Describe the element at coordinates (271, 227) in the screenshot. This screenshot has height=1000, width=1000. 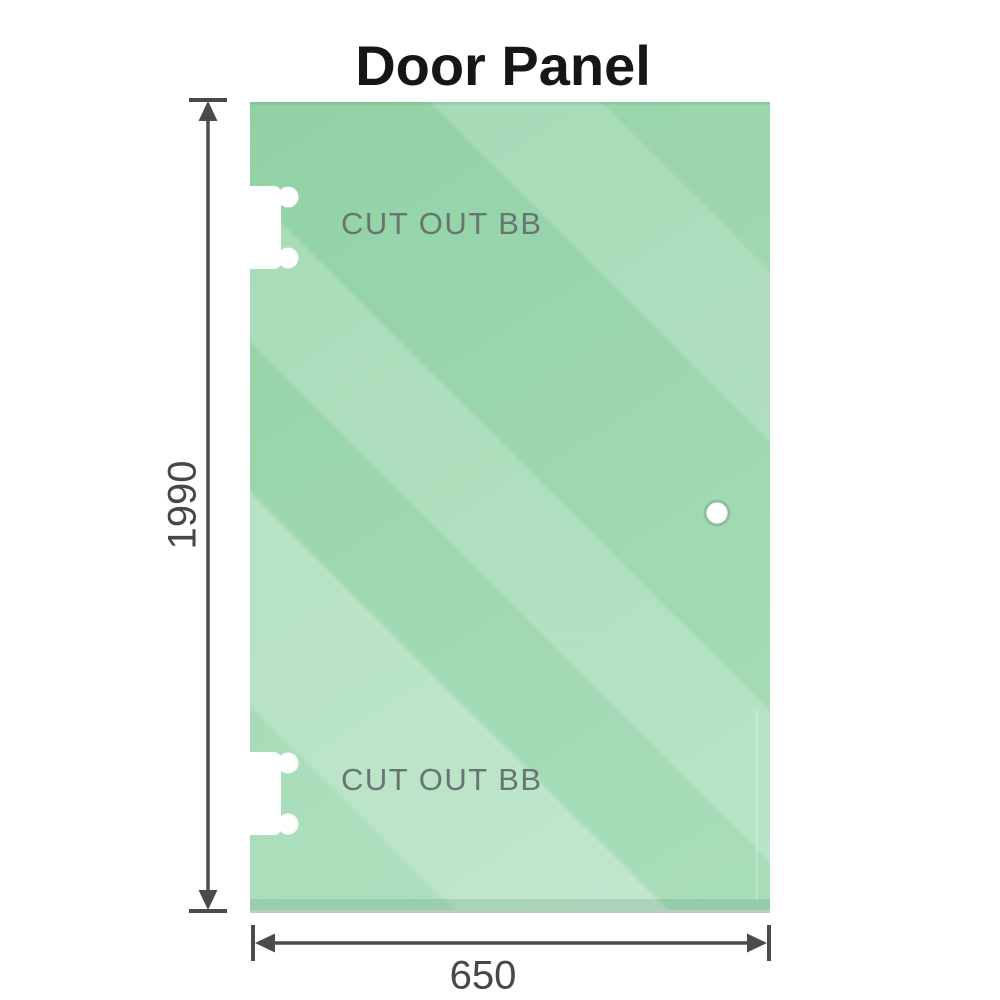
I see `hinge-cutout-top` at that location.